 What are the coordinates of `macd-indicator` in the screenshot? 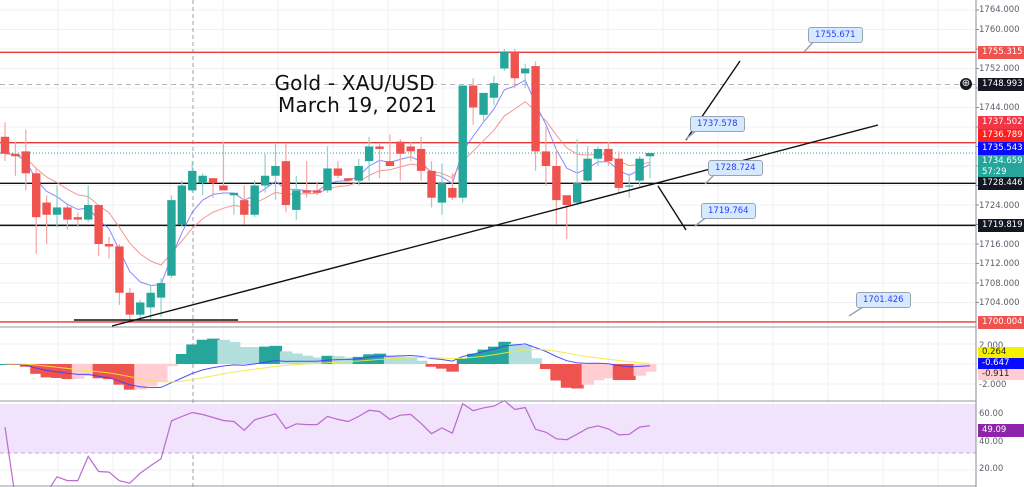 It's located at (328, 364).